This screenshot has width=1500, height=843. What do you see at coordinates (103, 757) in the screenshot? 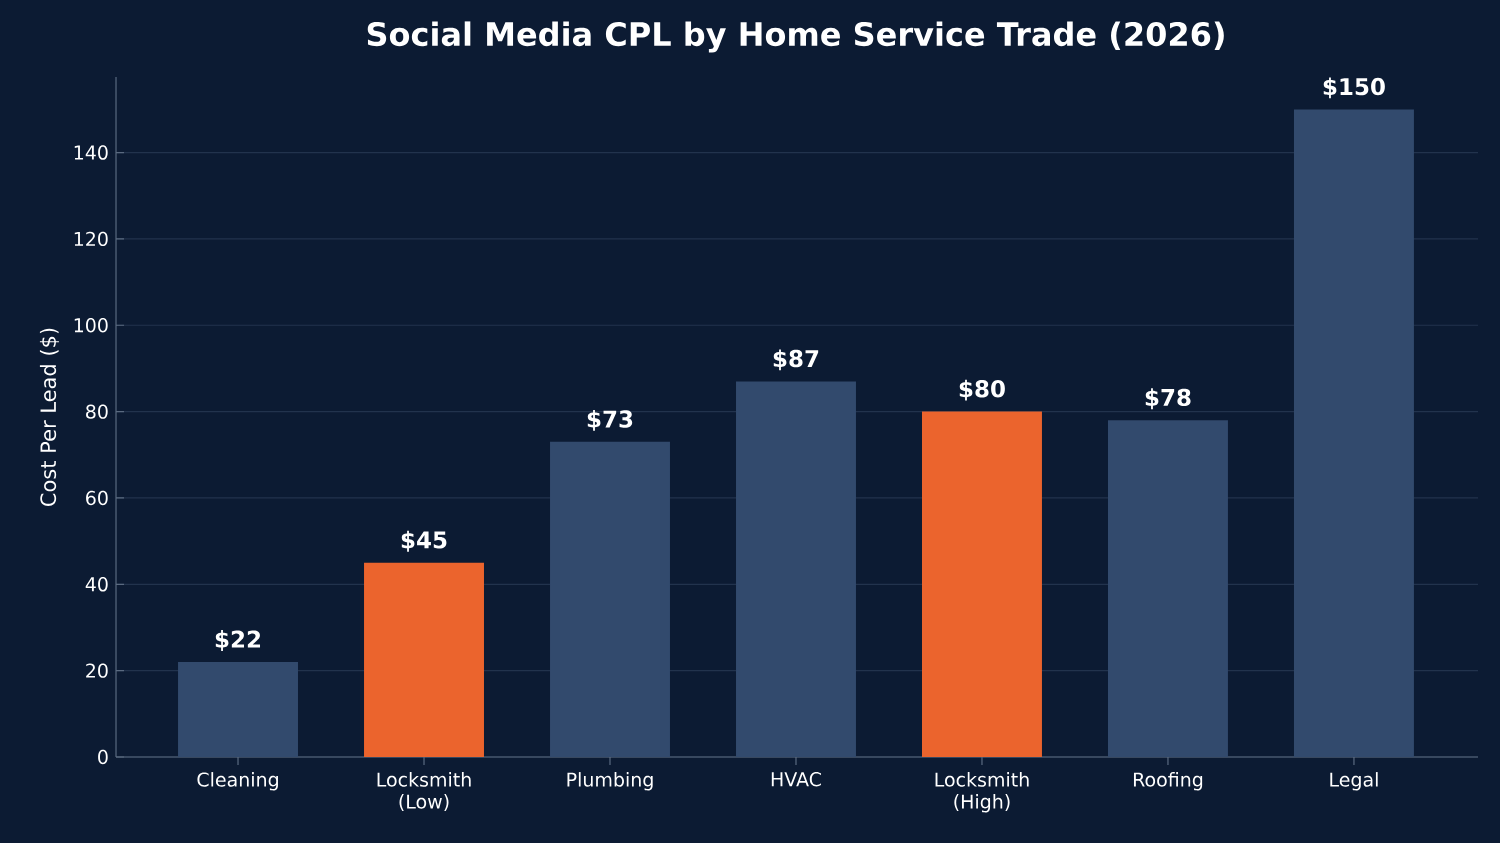
I see `y-tick-label: 0` at bounding box center [103, 757].